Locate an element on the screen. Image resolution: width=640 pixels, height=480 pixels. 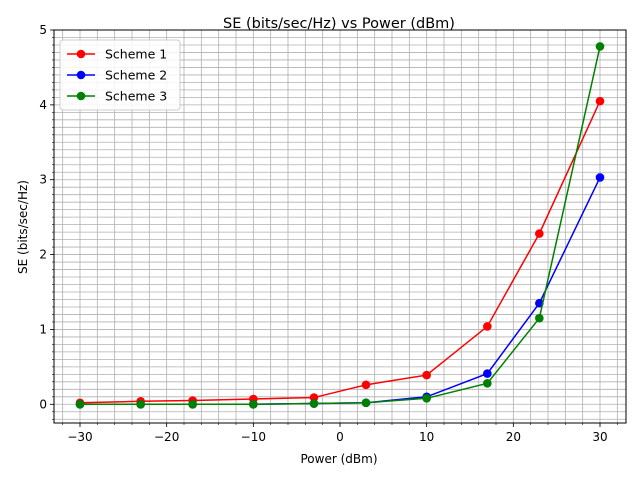
x-tick-label: −20 is located at coordinates (166, 437).